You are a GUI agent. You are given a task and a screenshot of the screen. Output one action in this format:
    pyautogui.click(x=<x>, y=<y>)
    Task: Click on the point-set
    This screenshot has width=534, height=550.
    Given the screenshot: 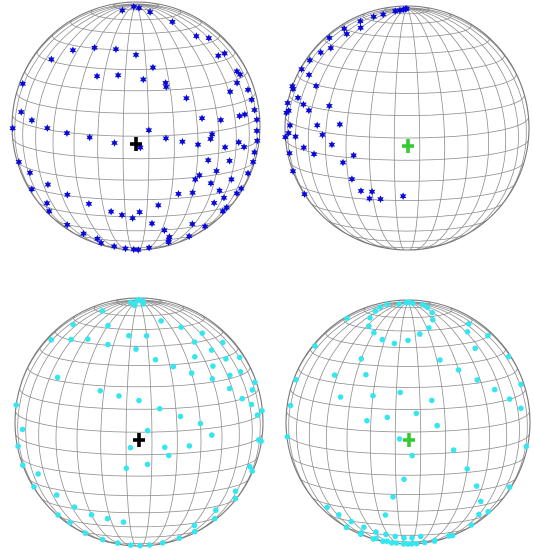 What is the action you would take?
    pyautogui.click(x=346, y=103)
    